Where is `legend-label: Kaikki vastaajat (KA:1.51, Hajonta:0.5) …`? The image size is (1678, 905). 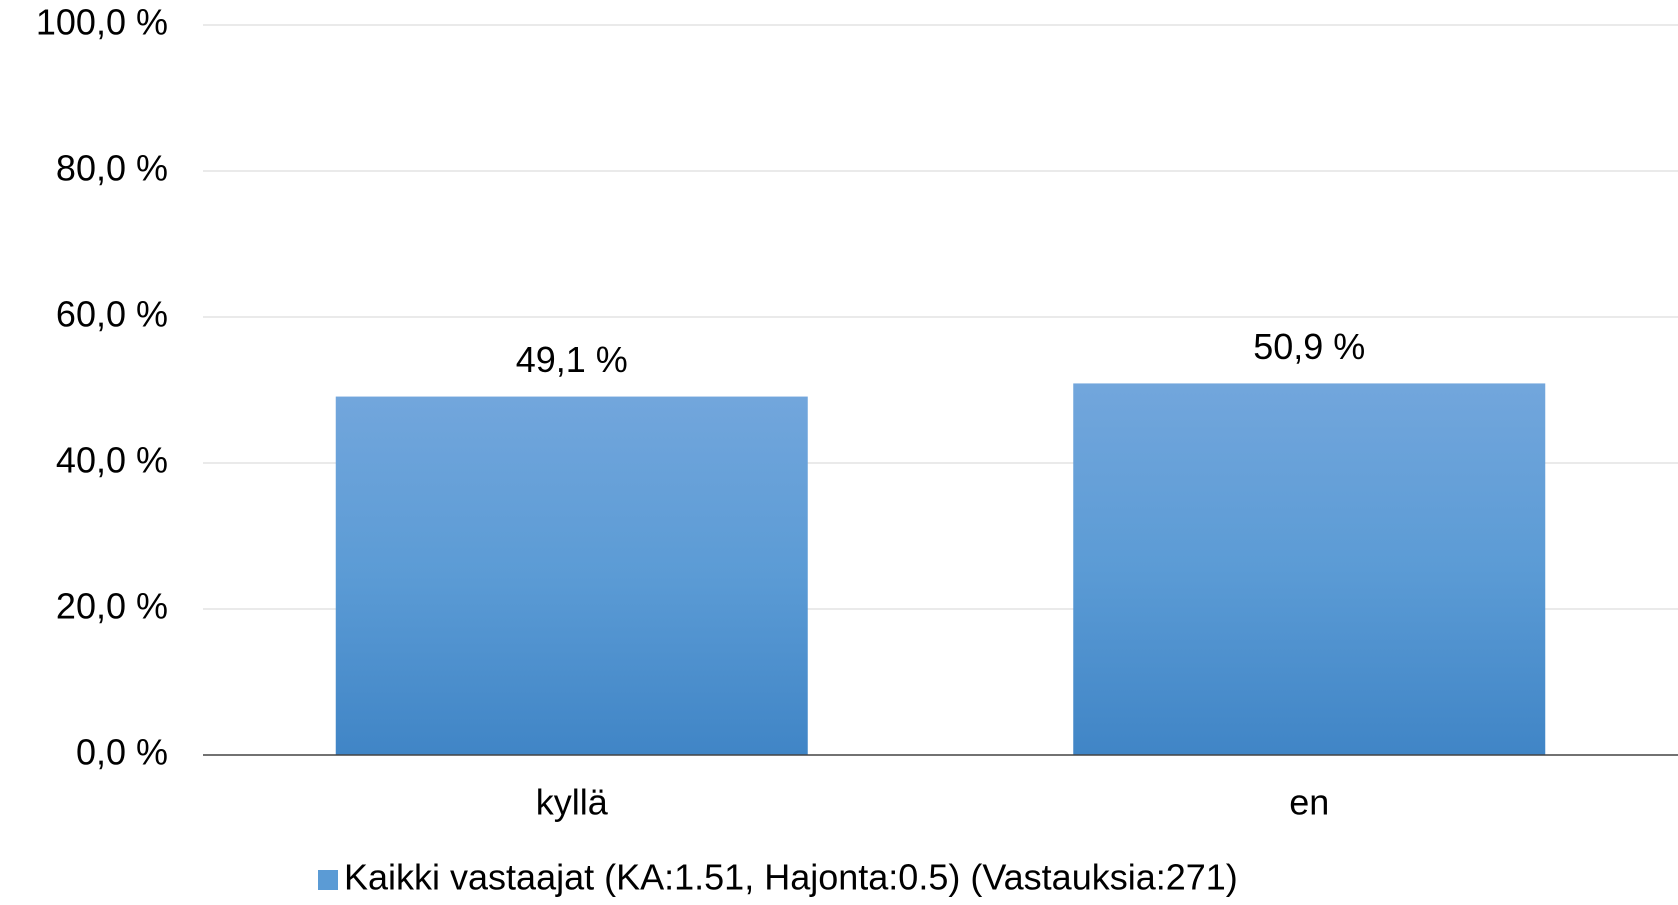
legend-label: Kaikki vastaajat (KA:1.51, Hajonta:0.5) … is located at coordinates (791, 877).